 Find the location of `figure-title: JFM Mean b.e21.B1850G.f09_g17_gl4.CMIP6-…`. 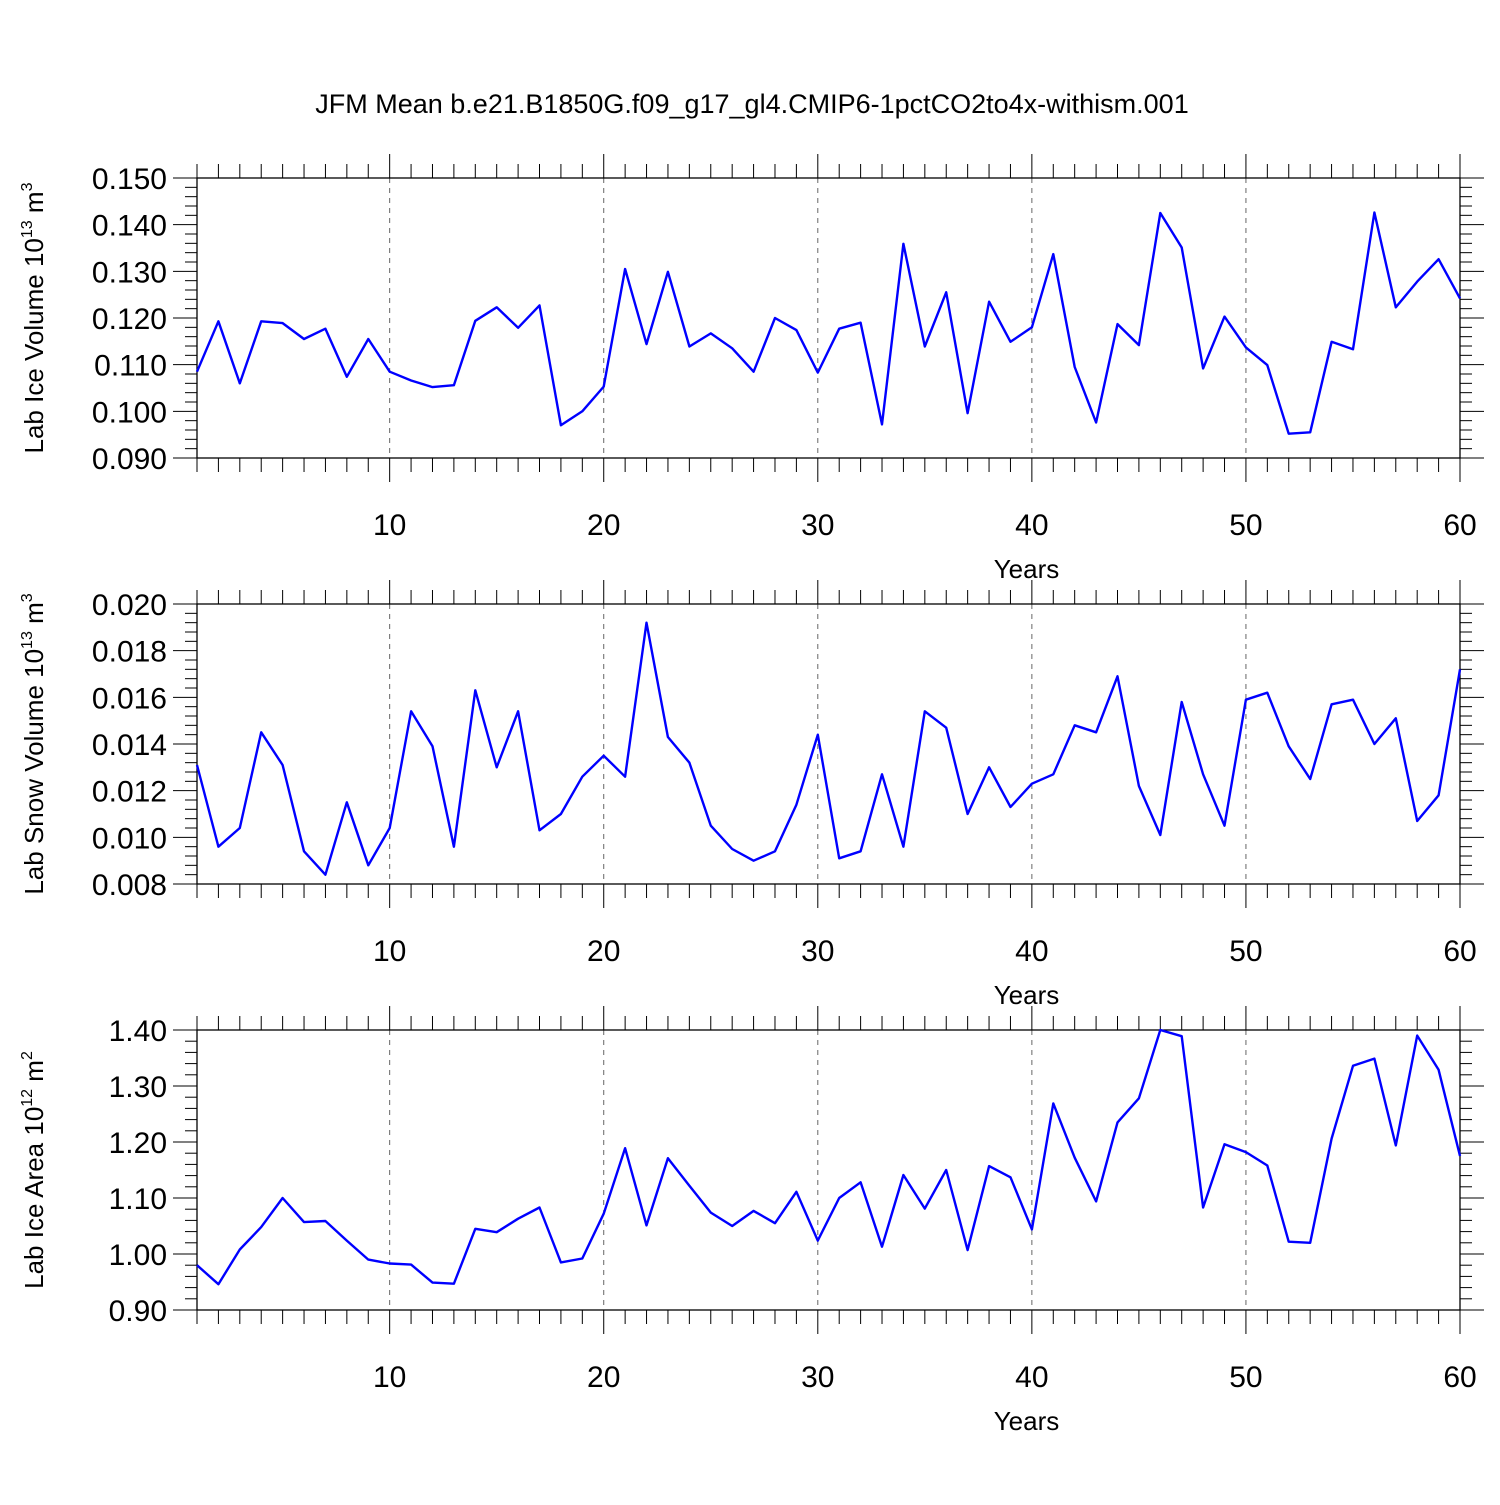

figure-title: JFM Mean b.e21.B1850G.f09_g17_gl4.CMIP6-… is located at coordinates (751, 104).